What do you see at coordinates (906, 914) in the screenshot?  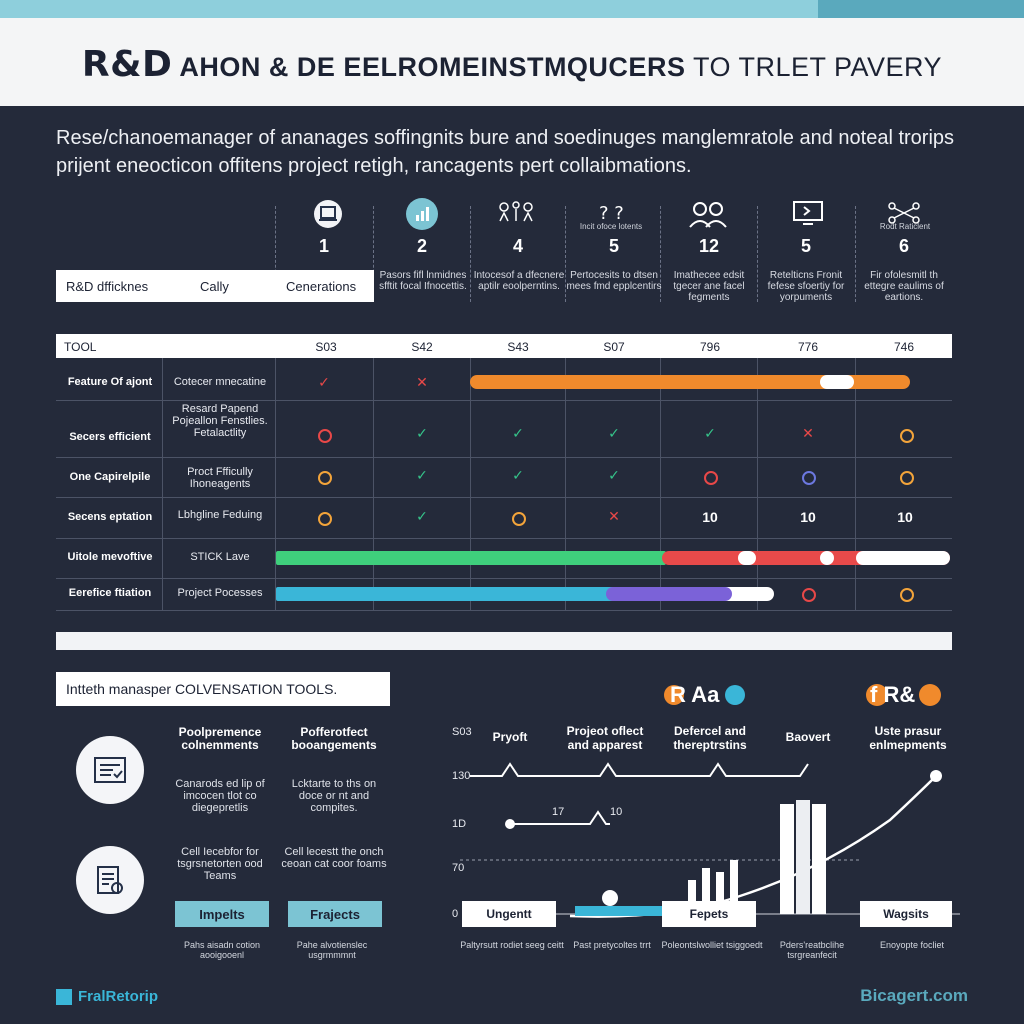 I see `chart-box: Wagsits` at bounding box center [906, 914].